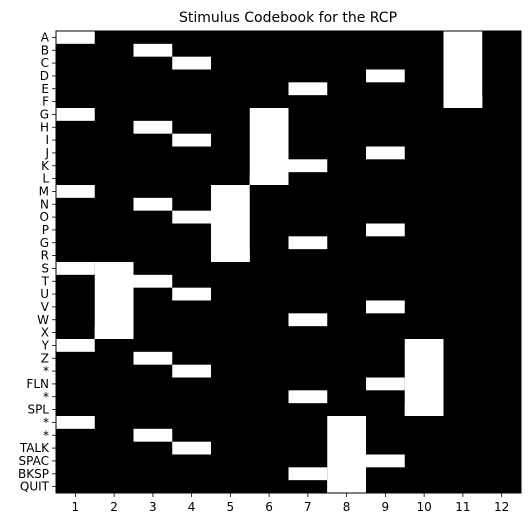  What do you see at coordinates (45, 333) in the screenshot?
I see `y-tick-label: X` at bounding box center [45, 333].